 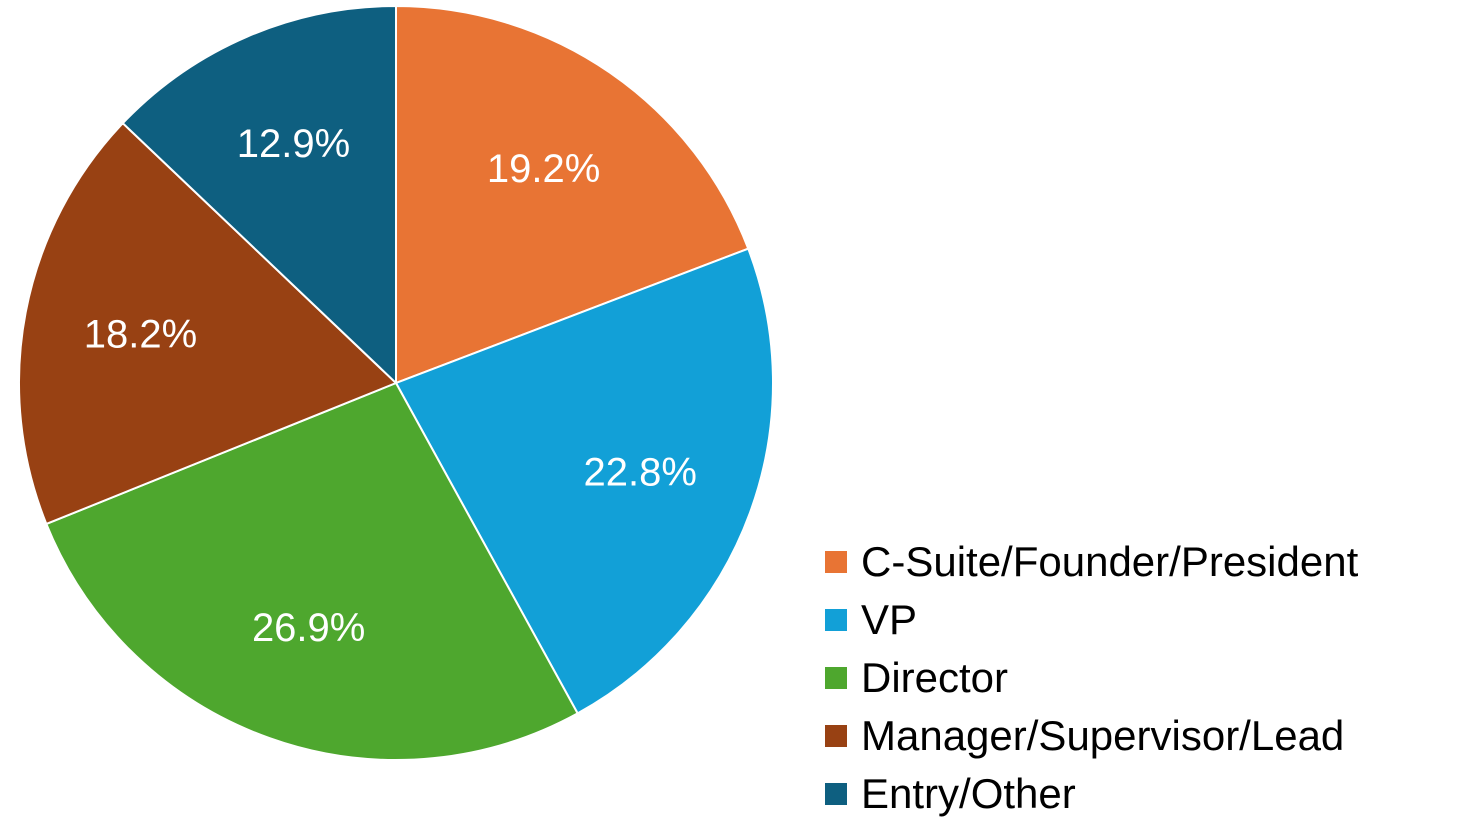 I want to click on legend-item-director: Director, so click(x=1091, y=678).